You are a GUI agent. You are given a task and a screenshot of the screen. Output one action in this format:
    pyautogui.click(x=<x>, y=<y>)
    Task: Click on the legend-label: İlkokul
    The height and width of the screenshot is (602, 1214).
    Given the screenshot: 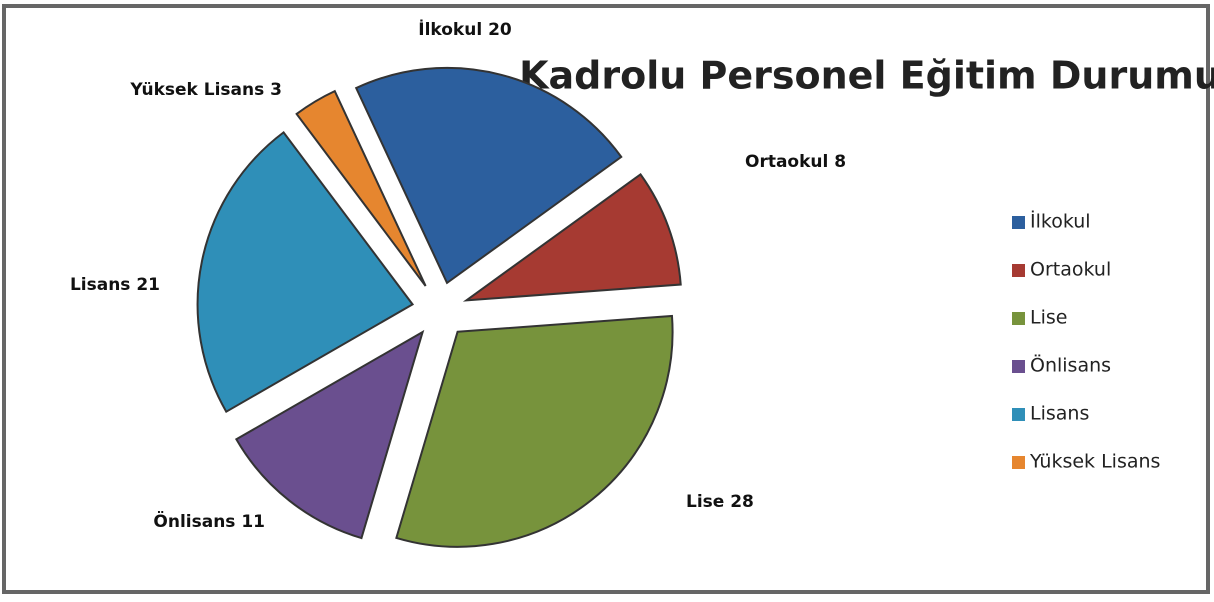 What is the action you would take?
    pyautogui.click(x=1060, y=221)
    